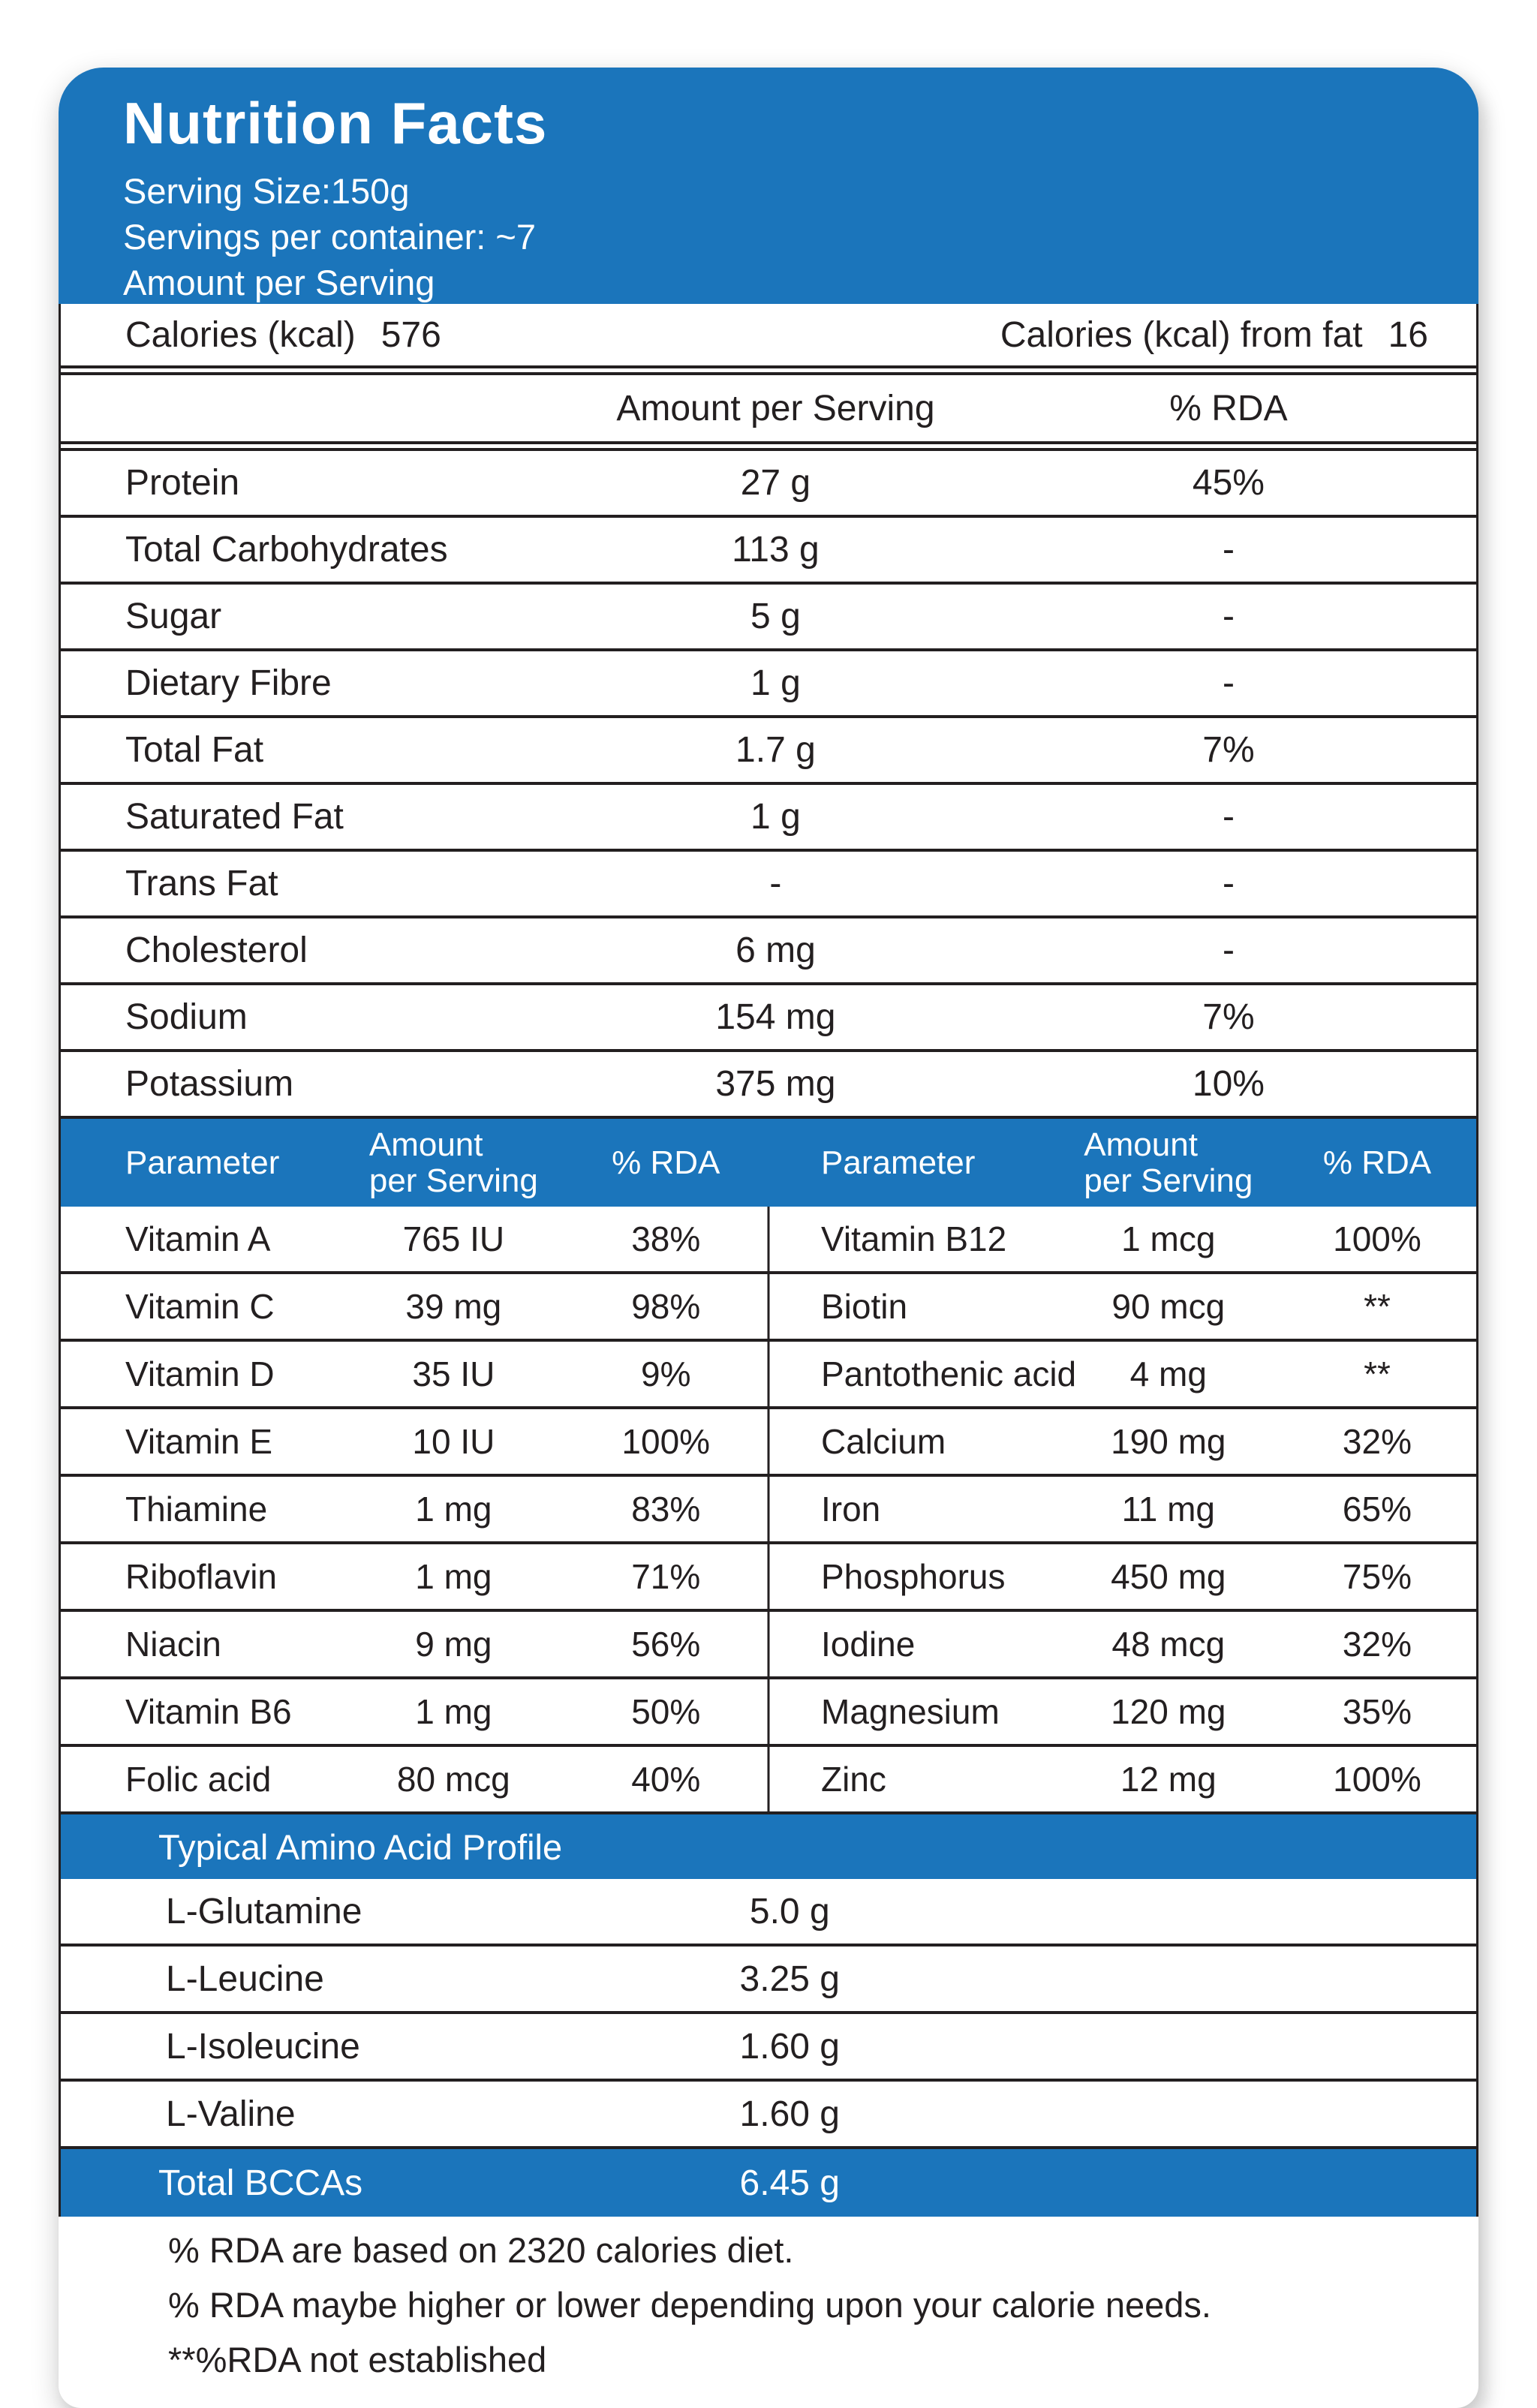 Image resolution: width=1537 pixels, height=2408 pixels. I want to click on row-rda: 71%, so click(666, 1577).